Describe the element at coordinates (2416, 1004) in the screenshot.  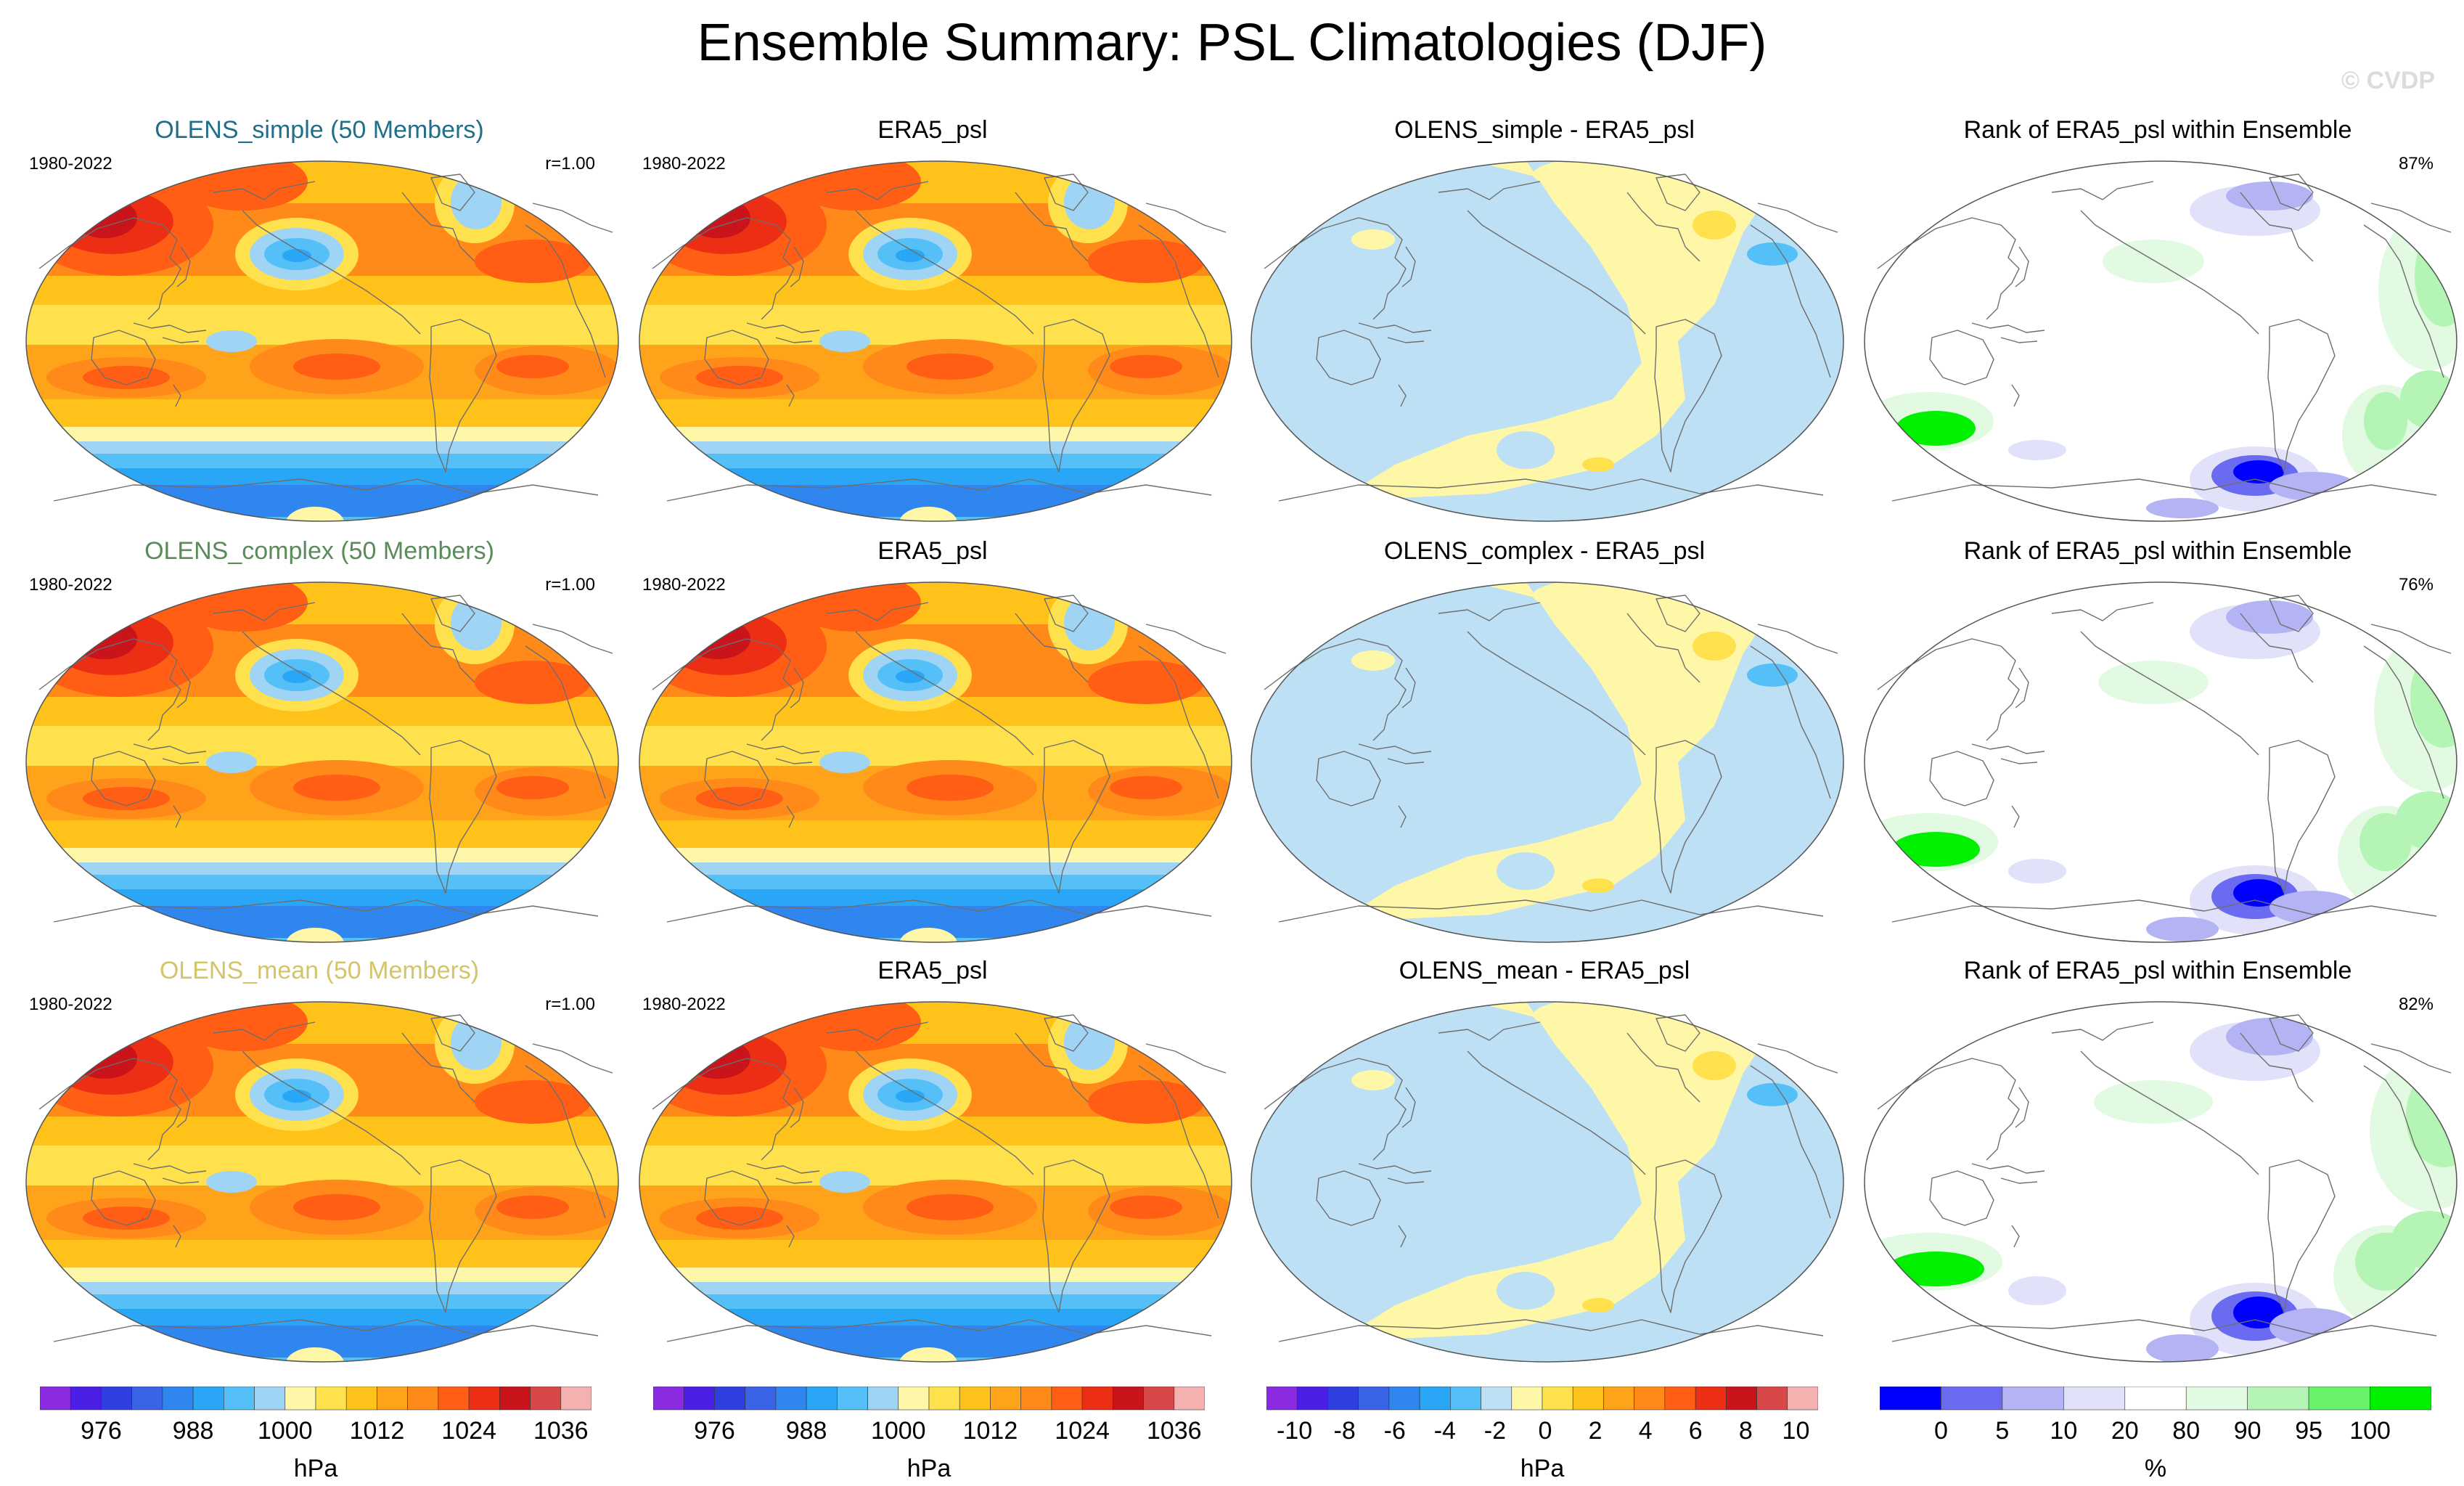
I see `rank-percent-label: 82%` at that location.